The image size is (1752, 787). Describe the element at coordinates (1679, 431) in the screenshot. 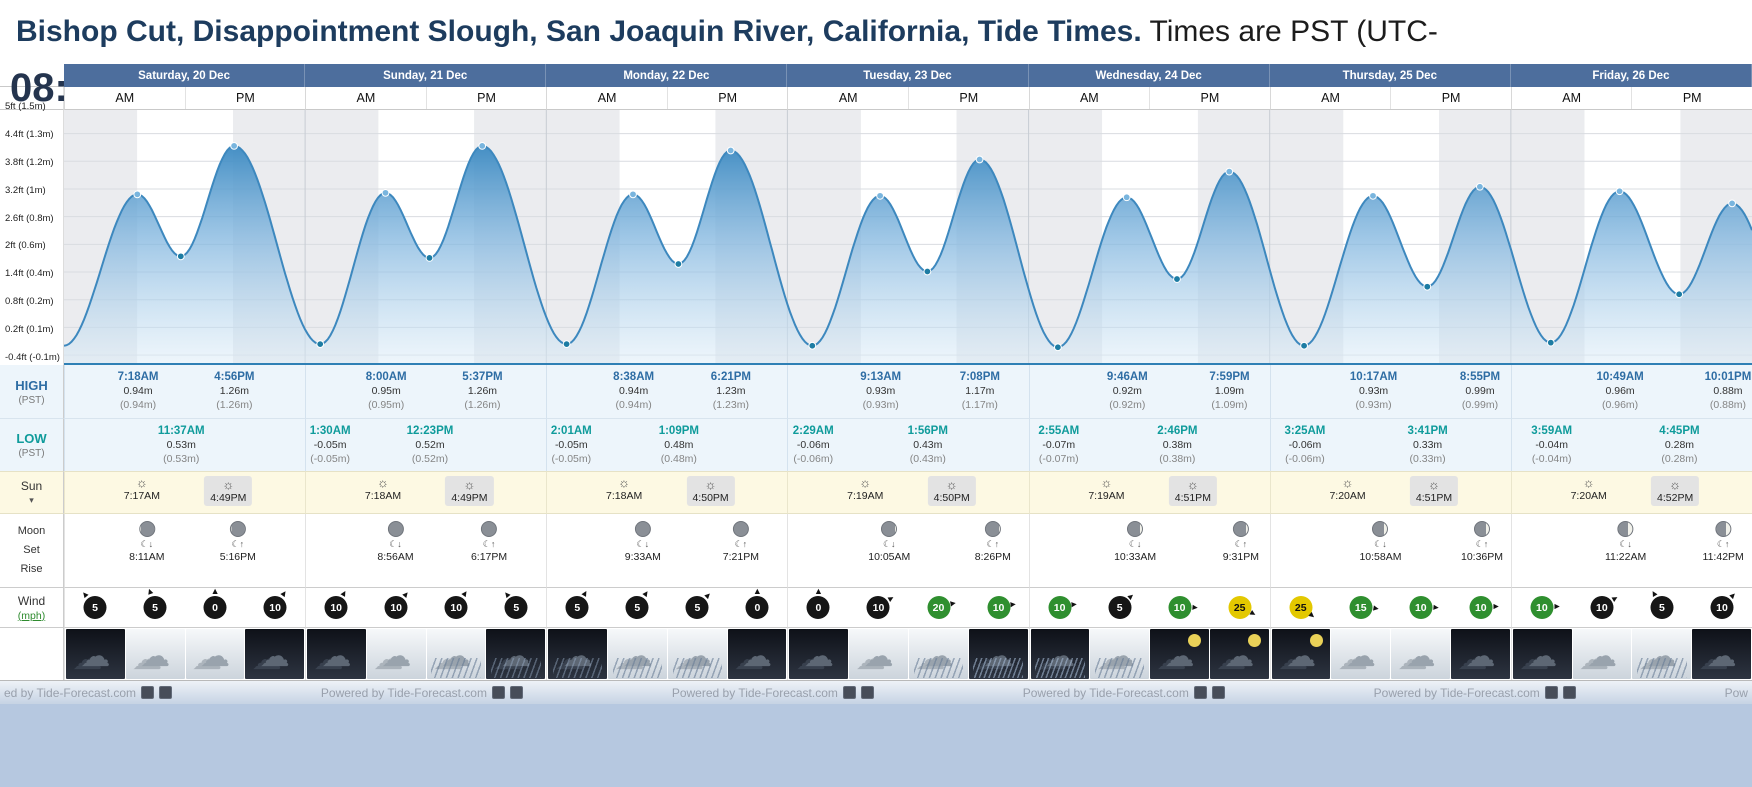

I see `low-tide-time: 4:45PM` at that location.